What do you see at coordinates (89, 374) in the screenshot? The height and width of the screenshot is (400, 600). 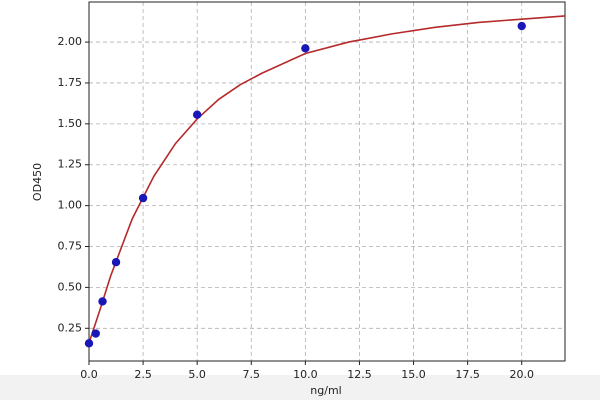 I see `x-tick-label: 0.0` at bounding box center [89, 374].